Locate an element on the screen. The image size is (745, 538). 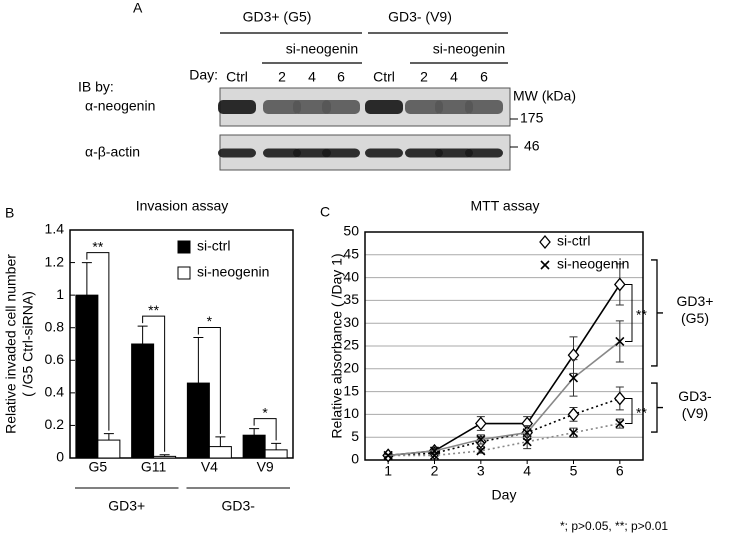
footnote: *; p>0.05, **; p>0.01 is located at coordinates (614, 526).